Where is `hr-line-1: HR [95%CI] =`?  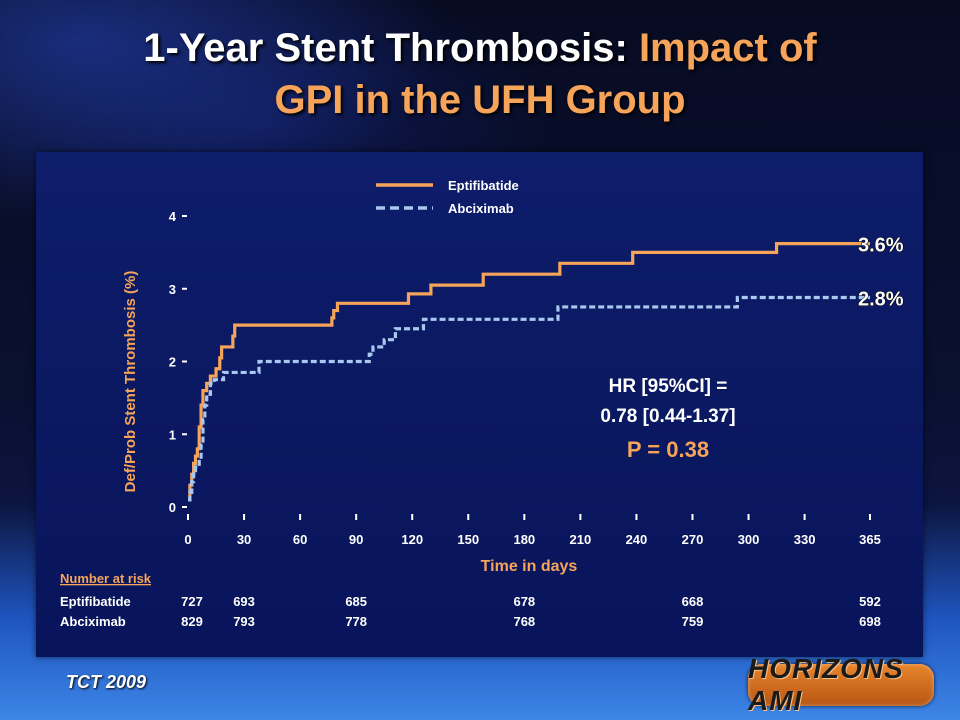
hr-line-1: HR [95%CI] = is located at coordinates (668, 386).